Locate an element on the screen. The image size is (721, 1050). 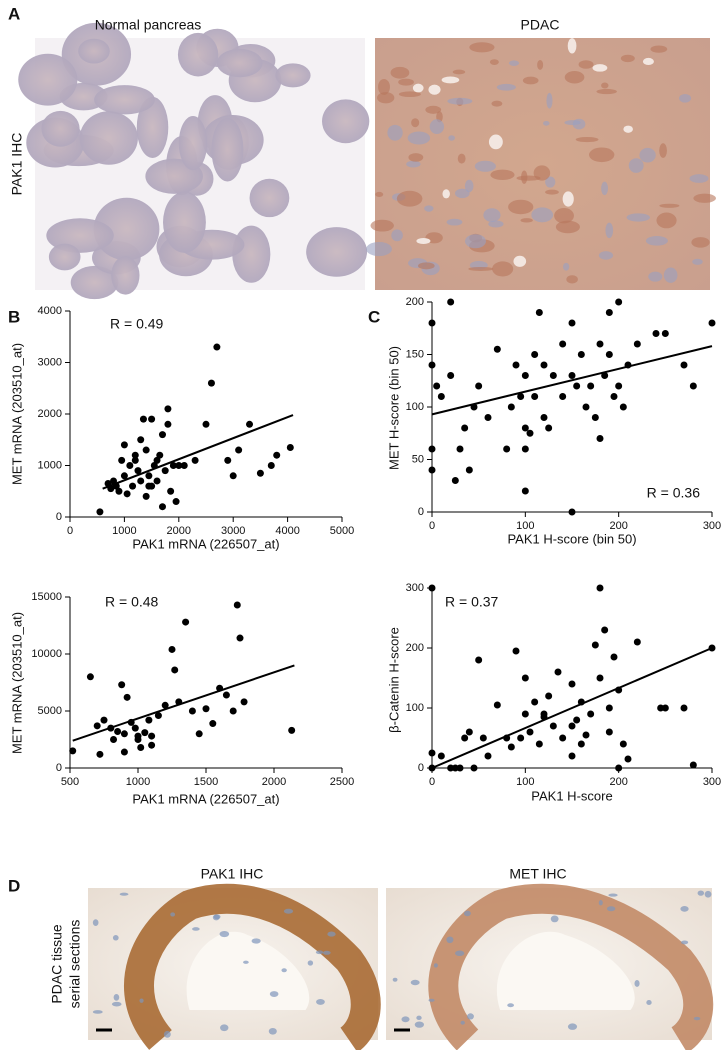
y-tick-label: 0 is located at coordinates (421, 512).